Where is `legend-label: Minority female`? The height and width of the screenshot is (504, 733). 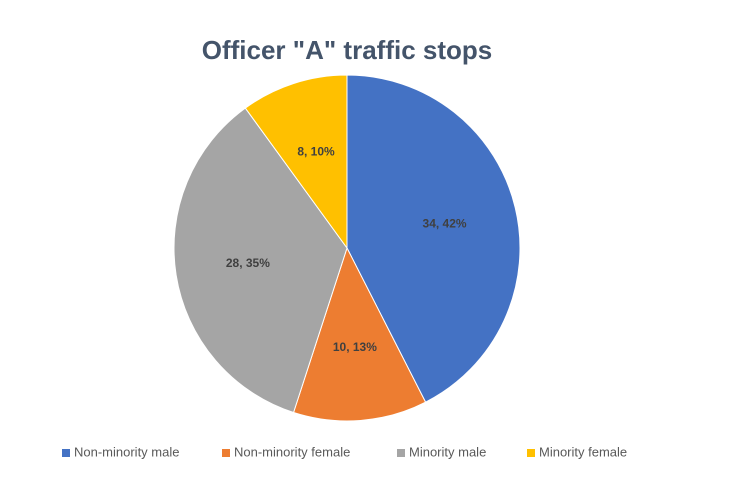
legend-label: Minority female is located at coordinates (583, 451).